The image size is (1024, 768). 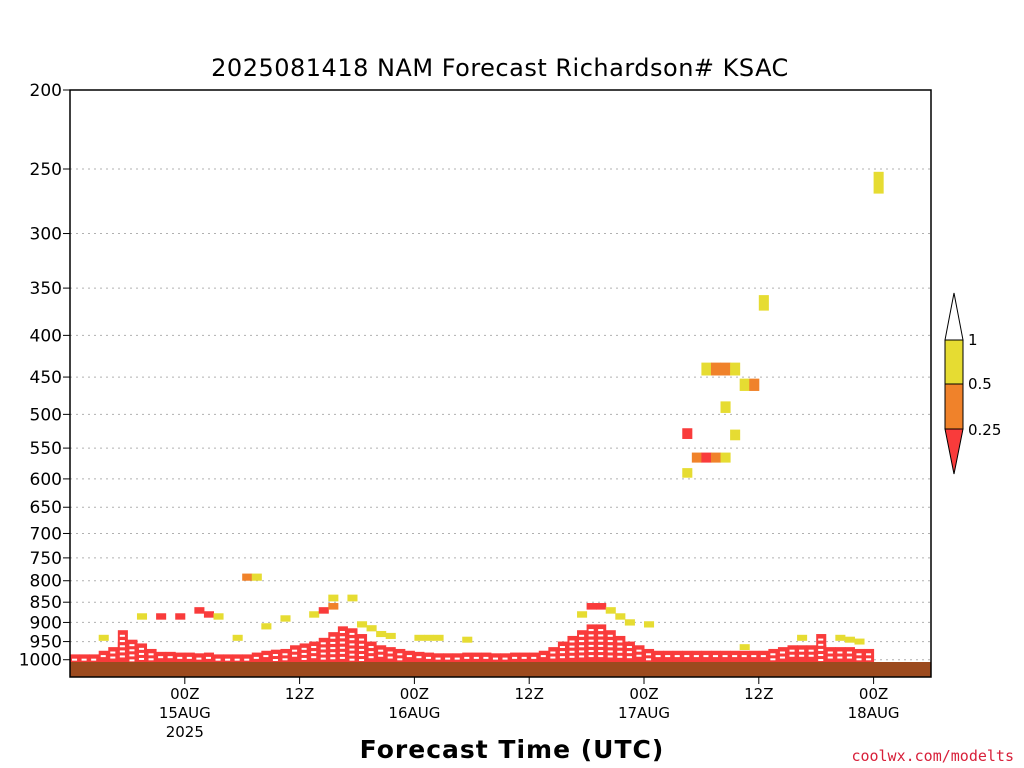 I want to click on y-tick-label: 900, so click(x=46, y=623).